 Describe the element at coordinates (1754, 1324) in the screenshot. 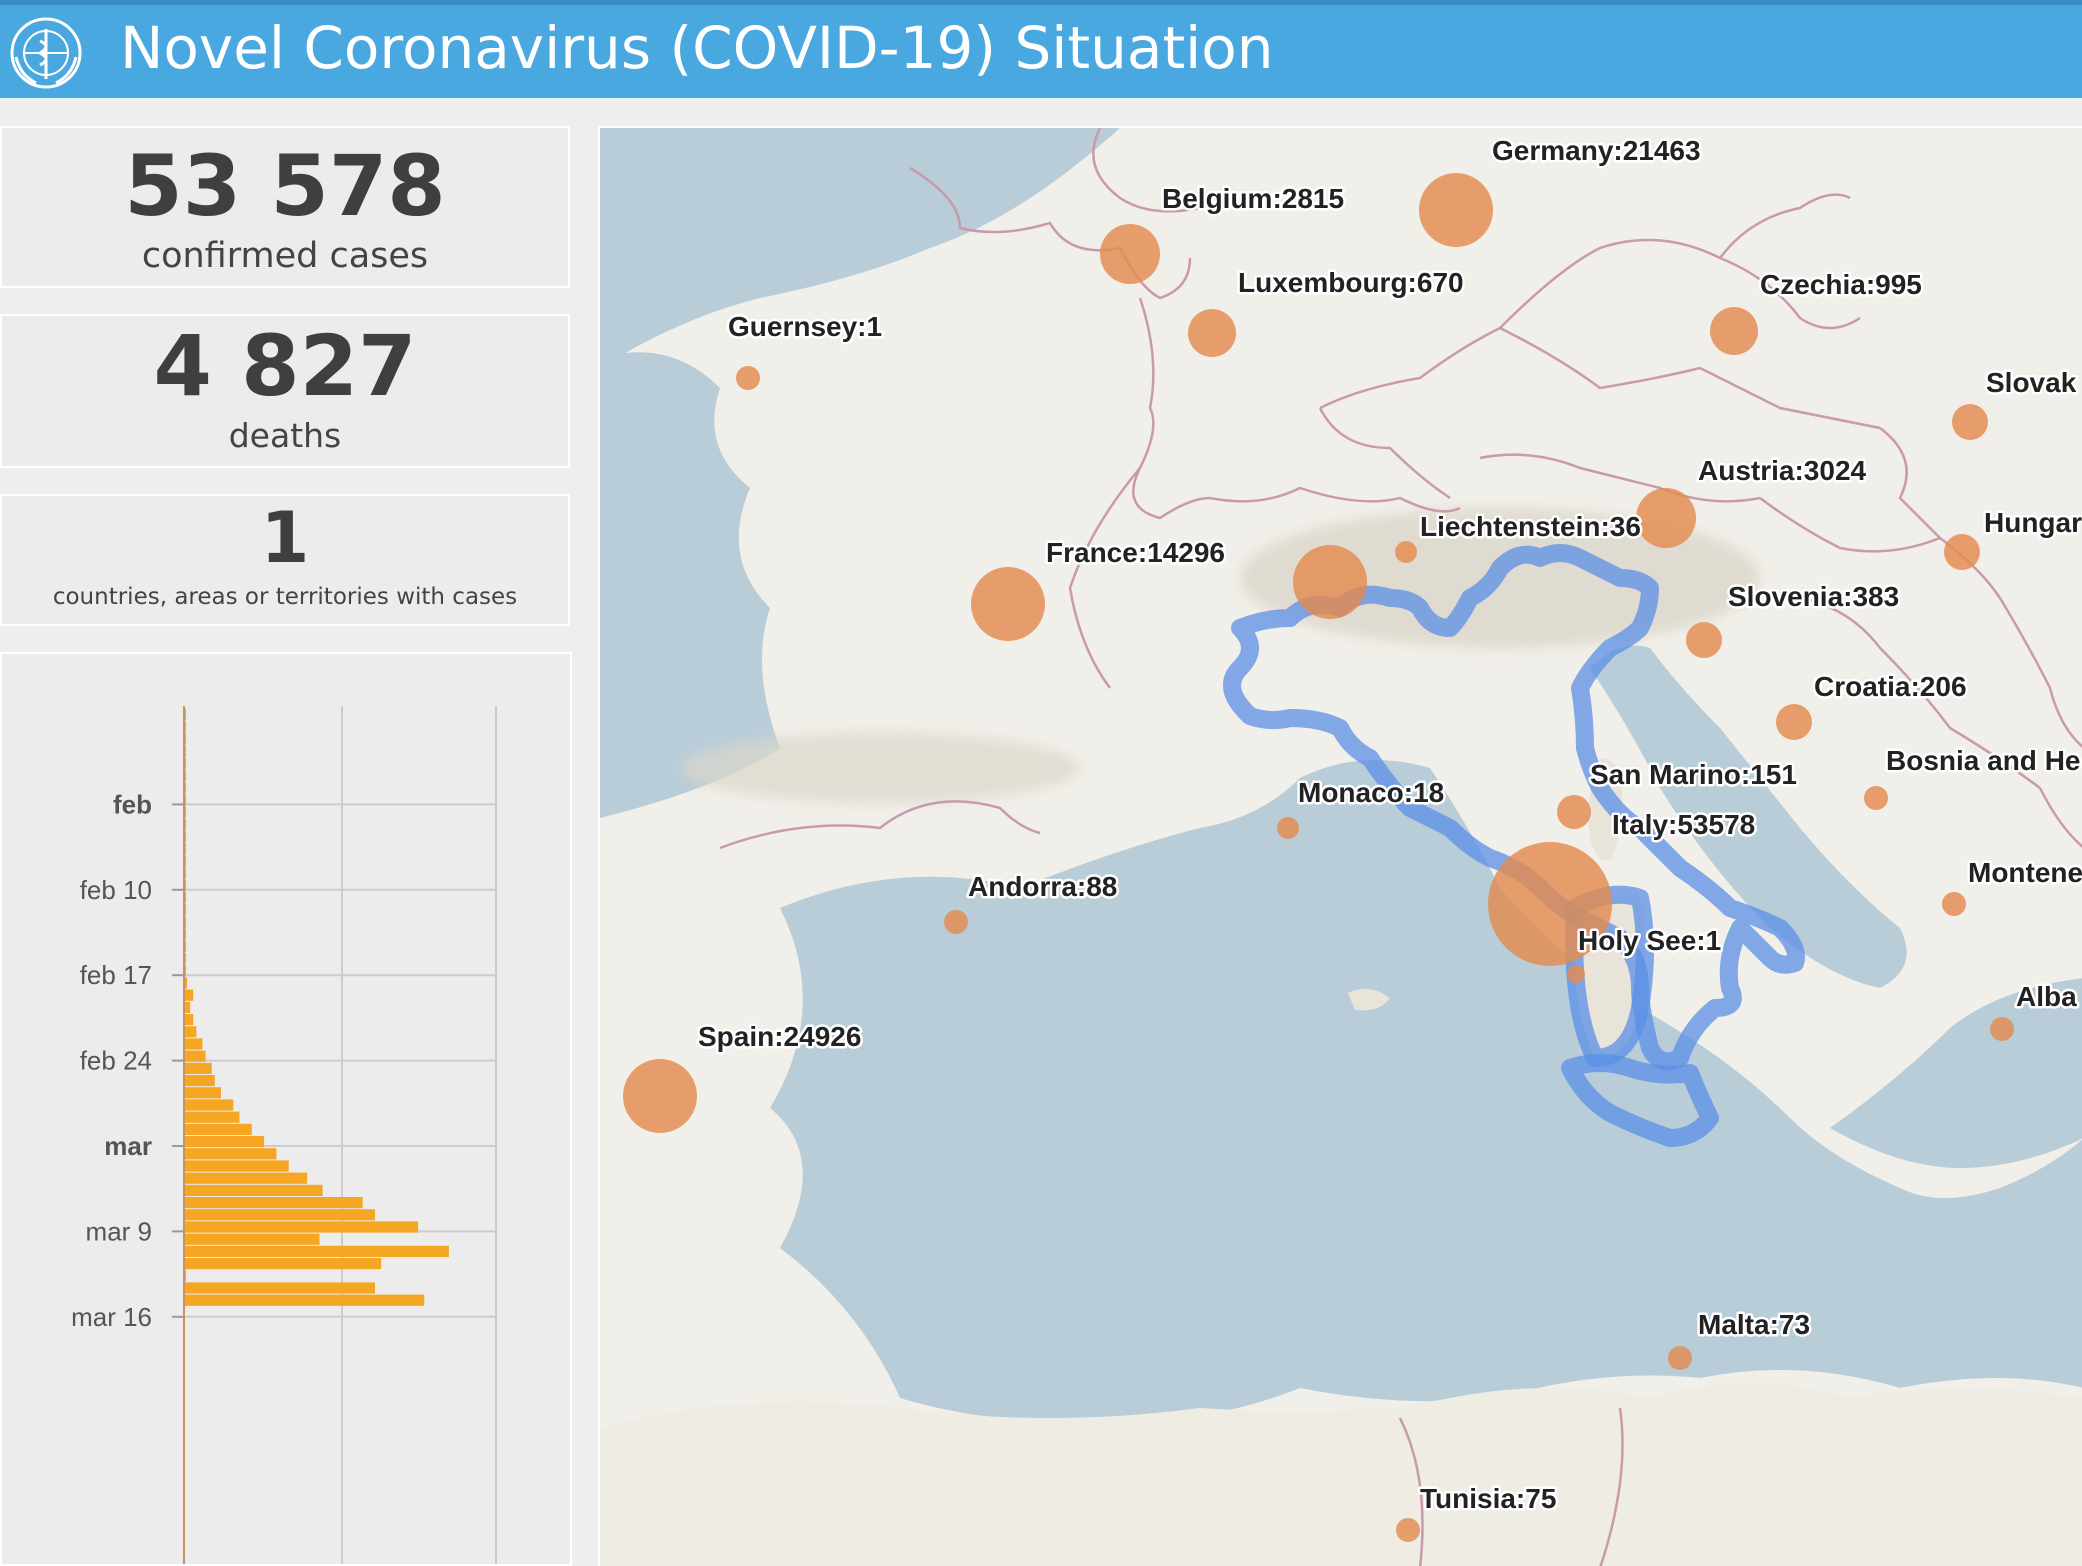

I see `label-malta: Malta:73` at that location.